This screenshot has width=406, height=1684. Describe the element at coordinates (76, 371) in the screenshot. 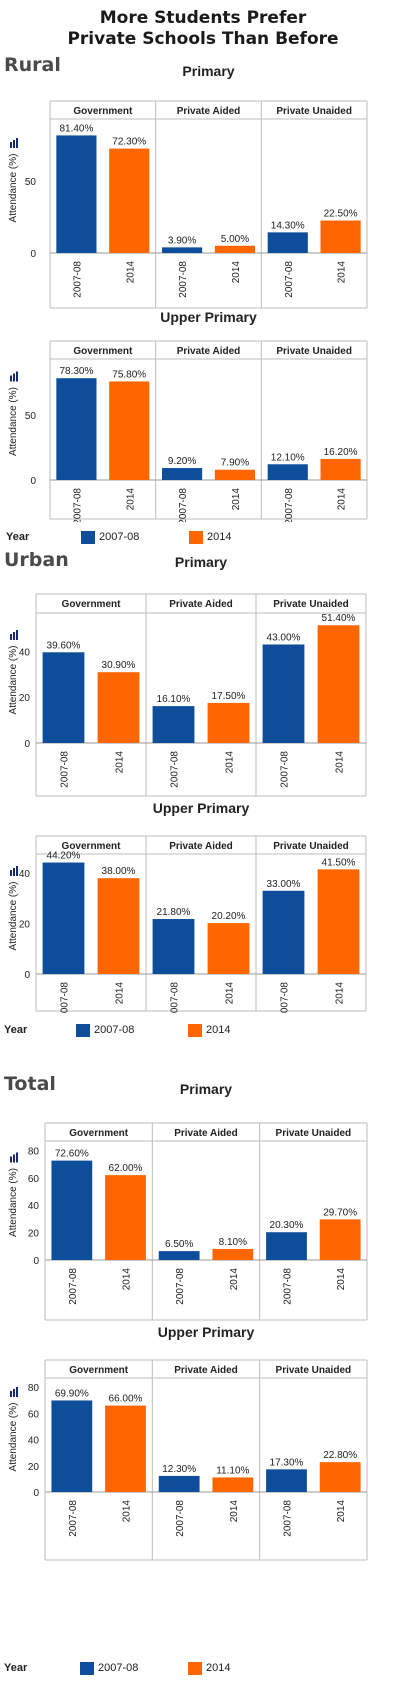

I see `data-label: 78.30%` at that location.